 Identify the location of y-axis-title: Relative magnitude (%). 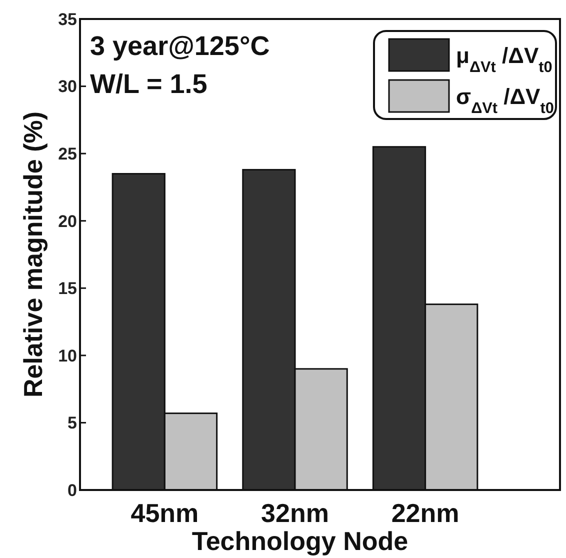
(33, 254).